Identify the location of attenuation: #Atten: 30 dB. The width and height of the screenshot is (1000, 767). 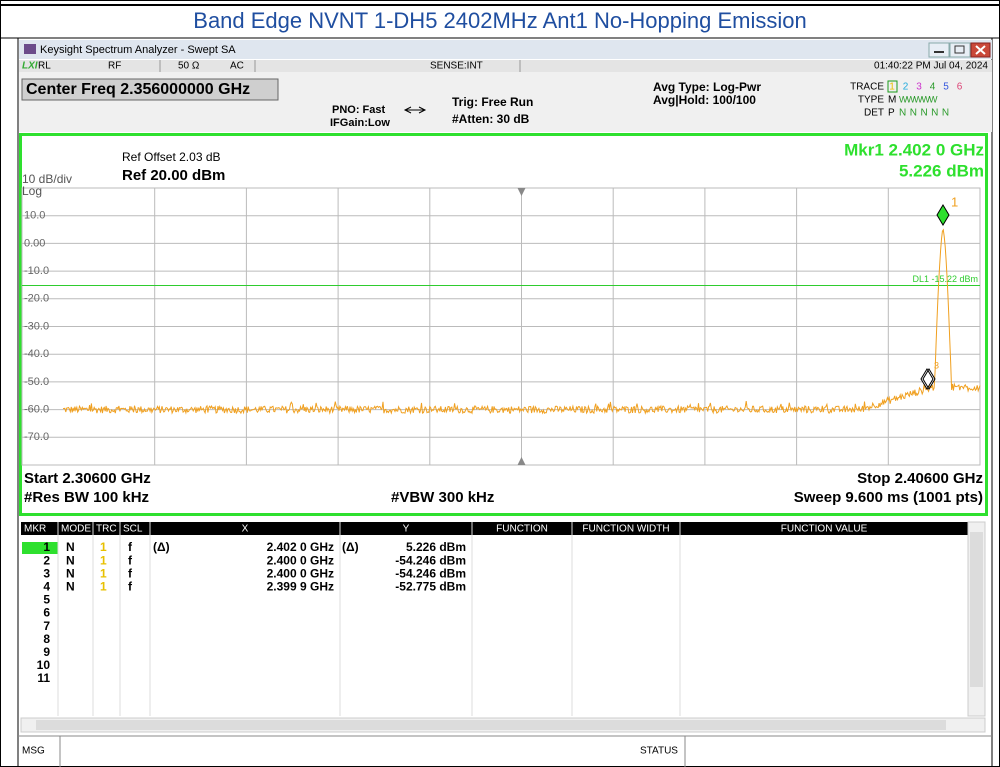
(491, 119).